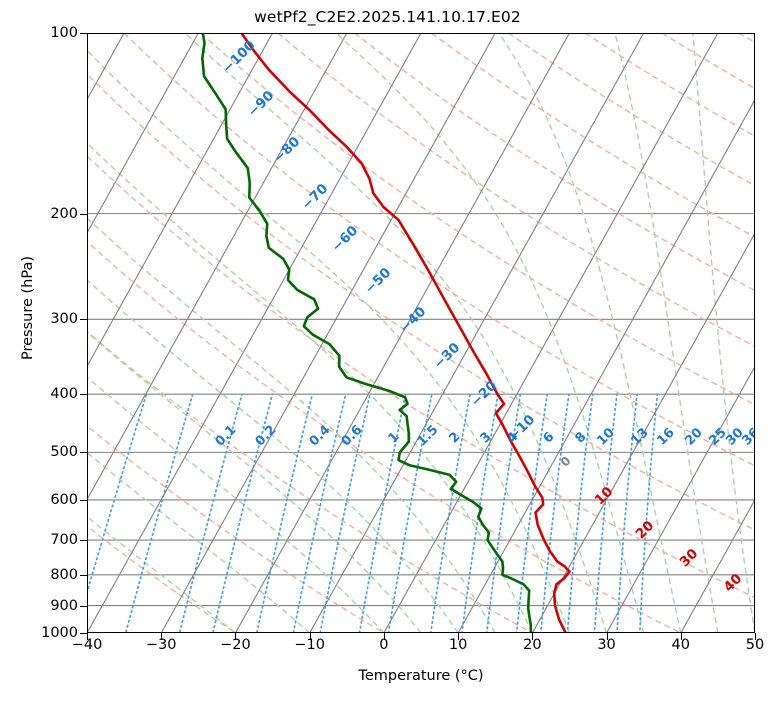 The image size is (775, 708). I want to click on inline-label: 3, so click(485, 437).